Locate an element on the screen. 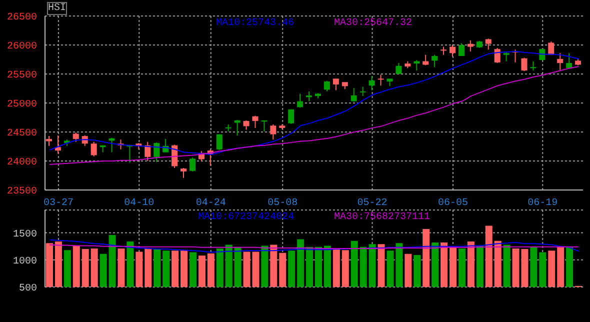  line-series is located at coordinates (314, 246).